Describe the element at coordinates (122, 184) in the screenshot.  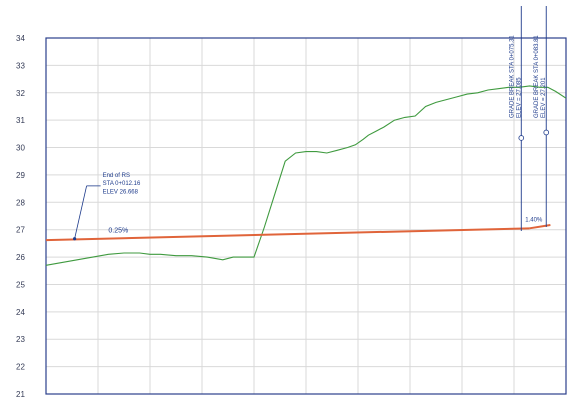
I see `end-of-rs-label-2: STA 0+012.16` at that location.